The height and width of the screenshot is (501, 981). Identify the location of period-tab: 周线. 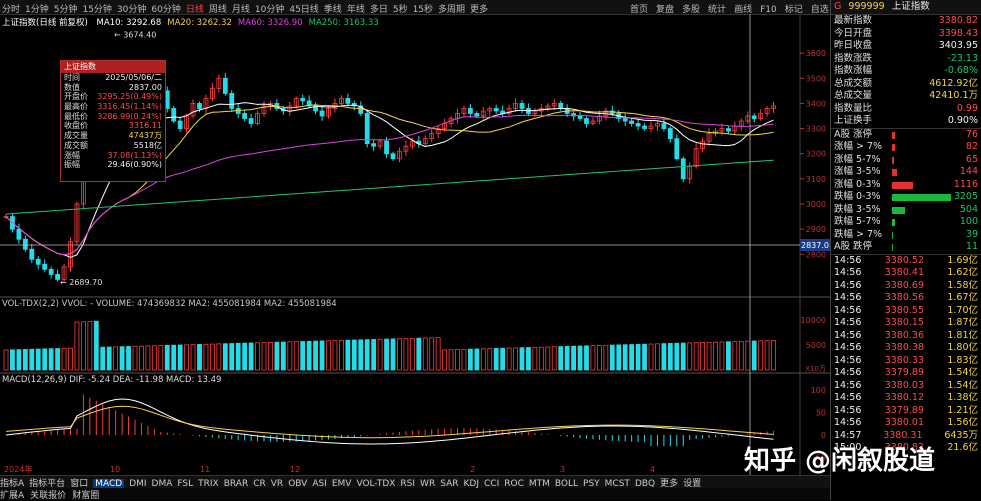
(217, 10).